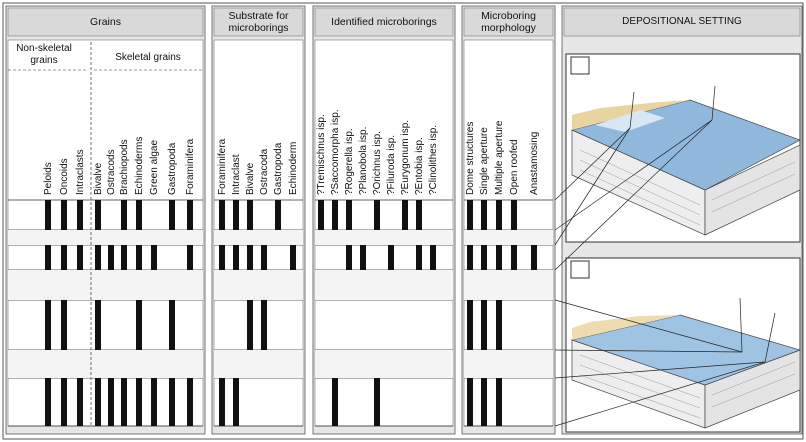 Image resolution: width=806 pixels, height=442 pixels. Describe the element at coordinates (64, 176) in the screenshot. I see `column-label: Oncoids` at that location.